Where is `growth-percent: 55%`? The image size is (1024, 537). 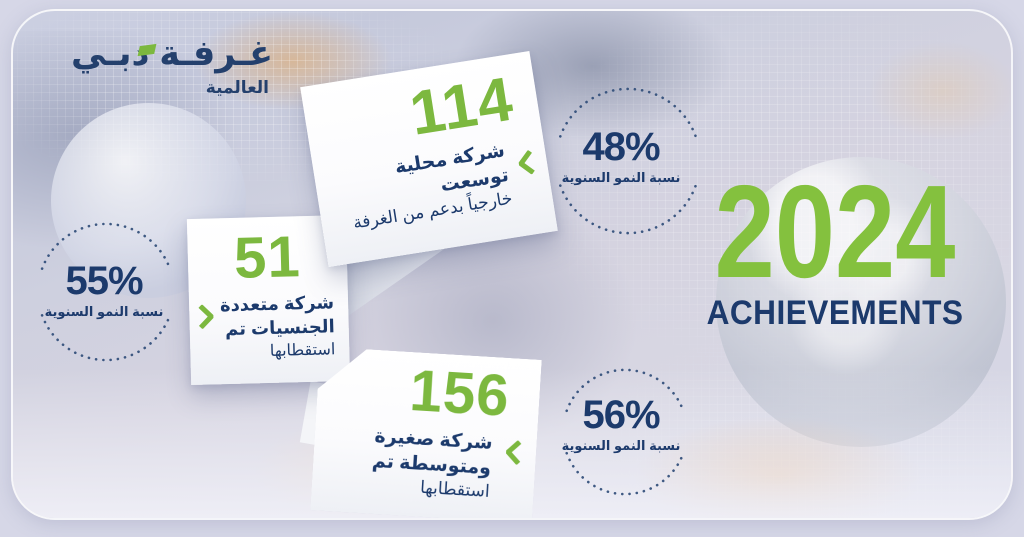
growth-percent: 55% is located at coordinates (104, 281).